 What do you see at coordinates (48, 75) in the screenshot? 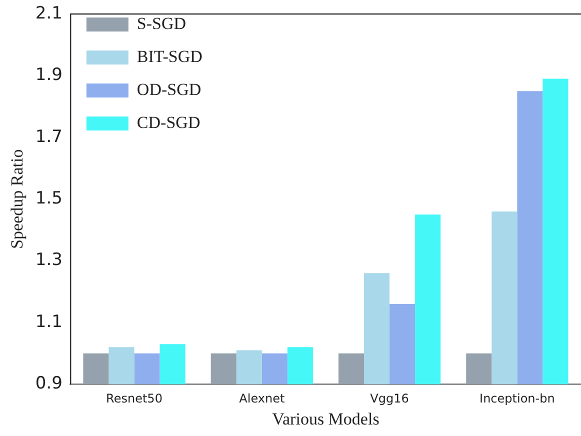
I see `y-tick-label: 1.9` at bounding box center [48, 75].